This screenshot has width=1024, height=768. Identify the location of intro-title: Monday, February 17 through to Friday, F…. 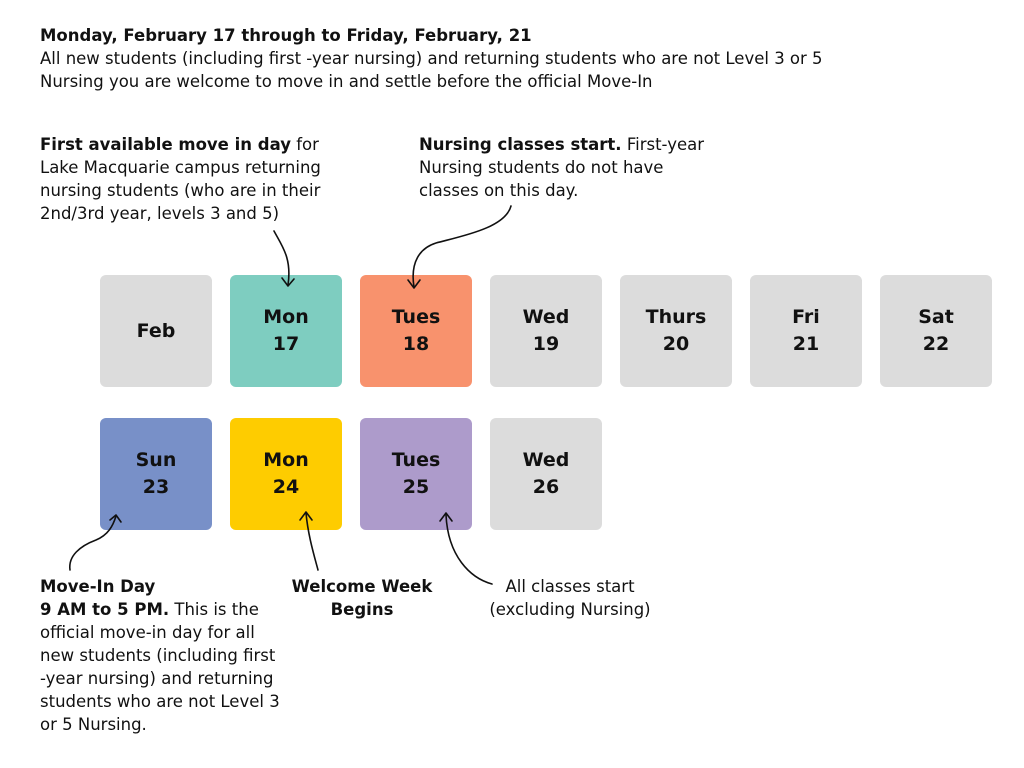
(286, 35).